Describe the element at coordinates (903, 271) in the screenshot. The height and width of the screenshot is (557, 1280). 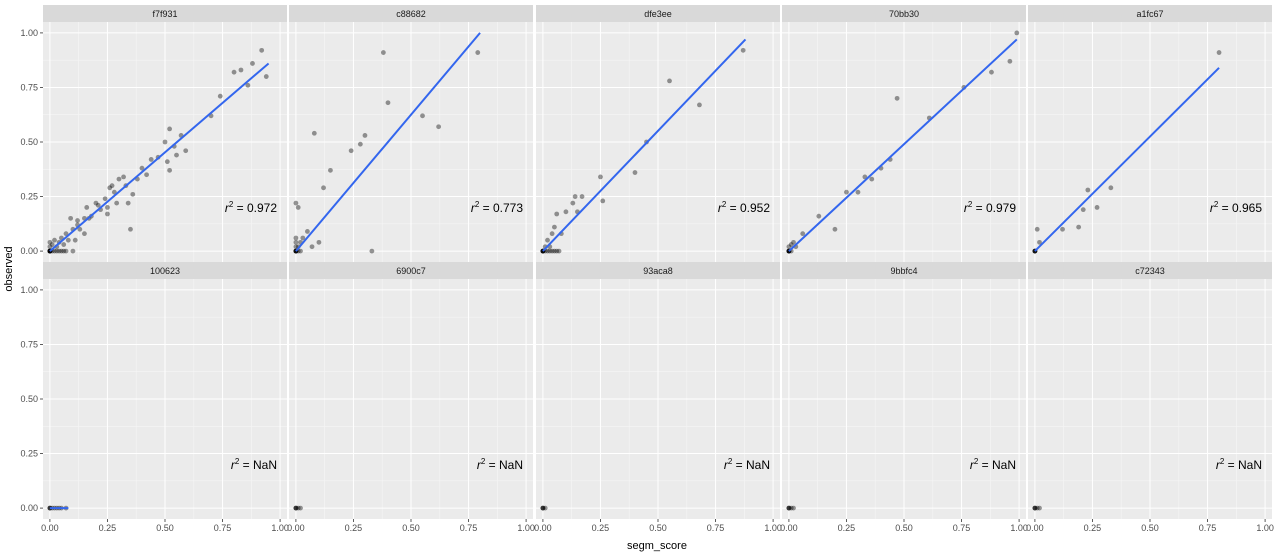
I see `facet-strip-label: 9bbfc4` at that location.